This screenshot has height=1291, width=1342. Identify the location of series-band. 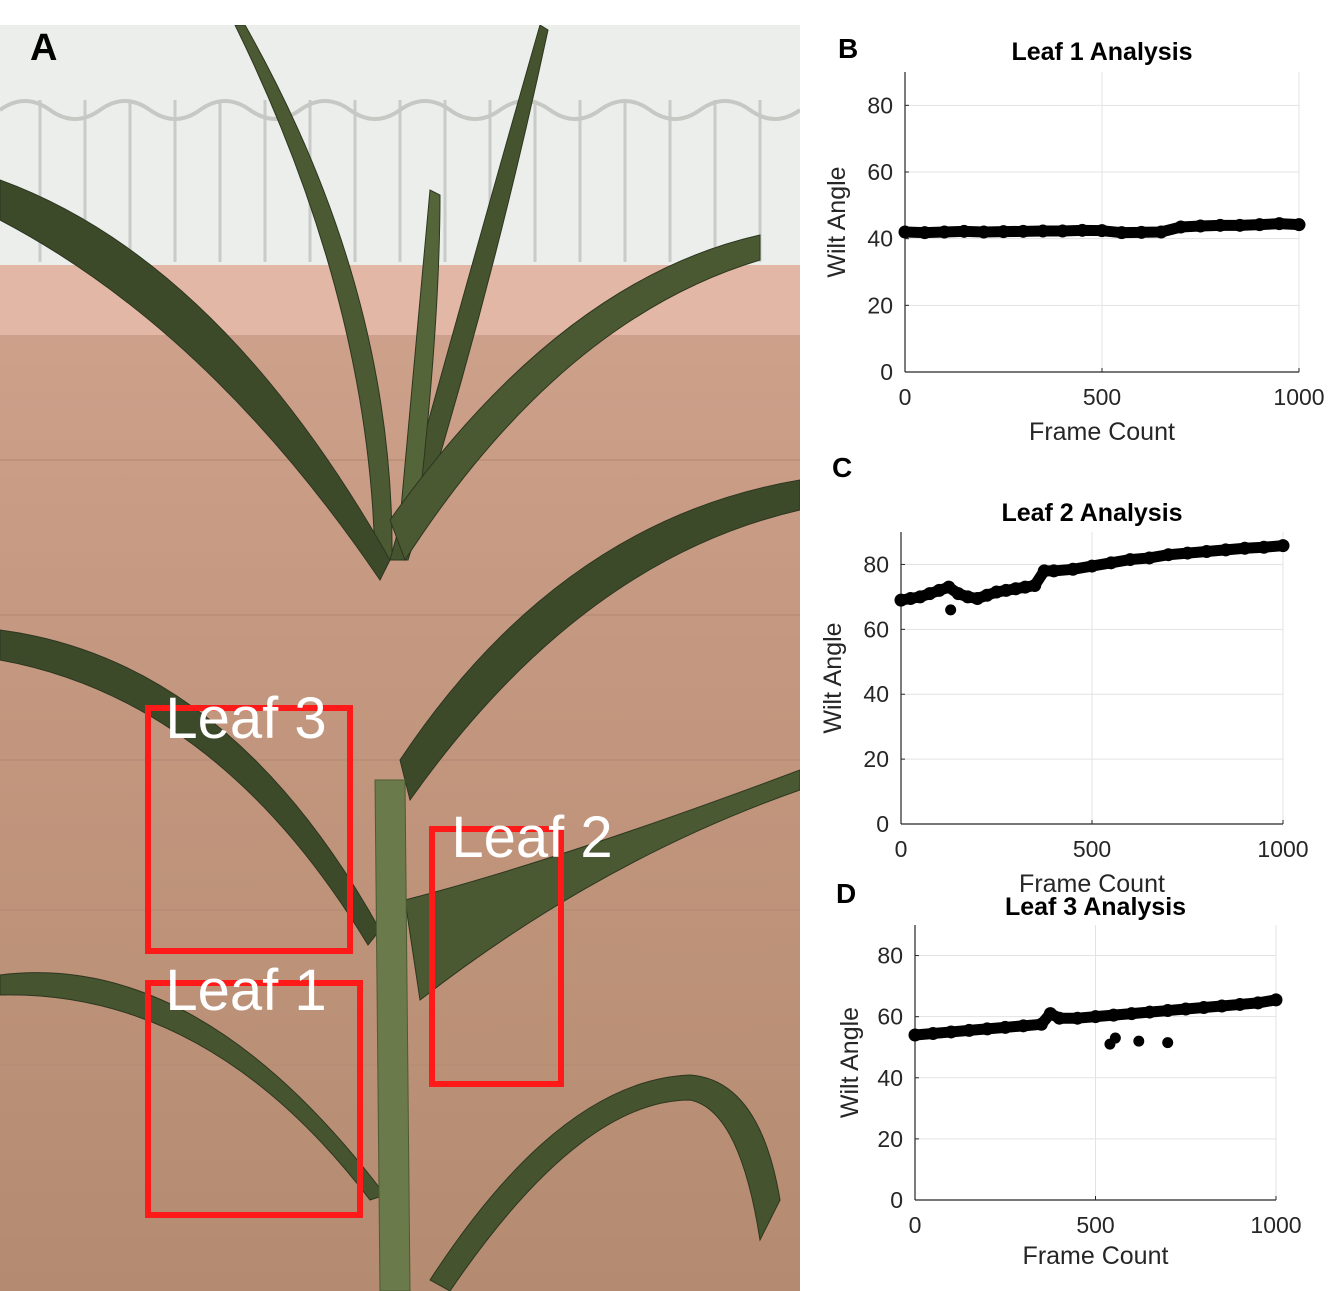
(1095, 1017).